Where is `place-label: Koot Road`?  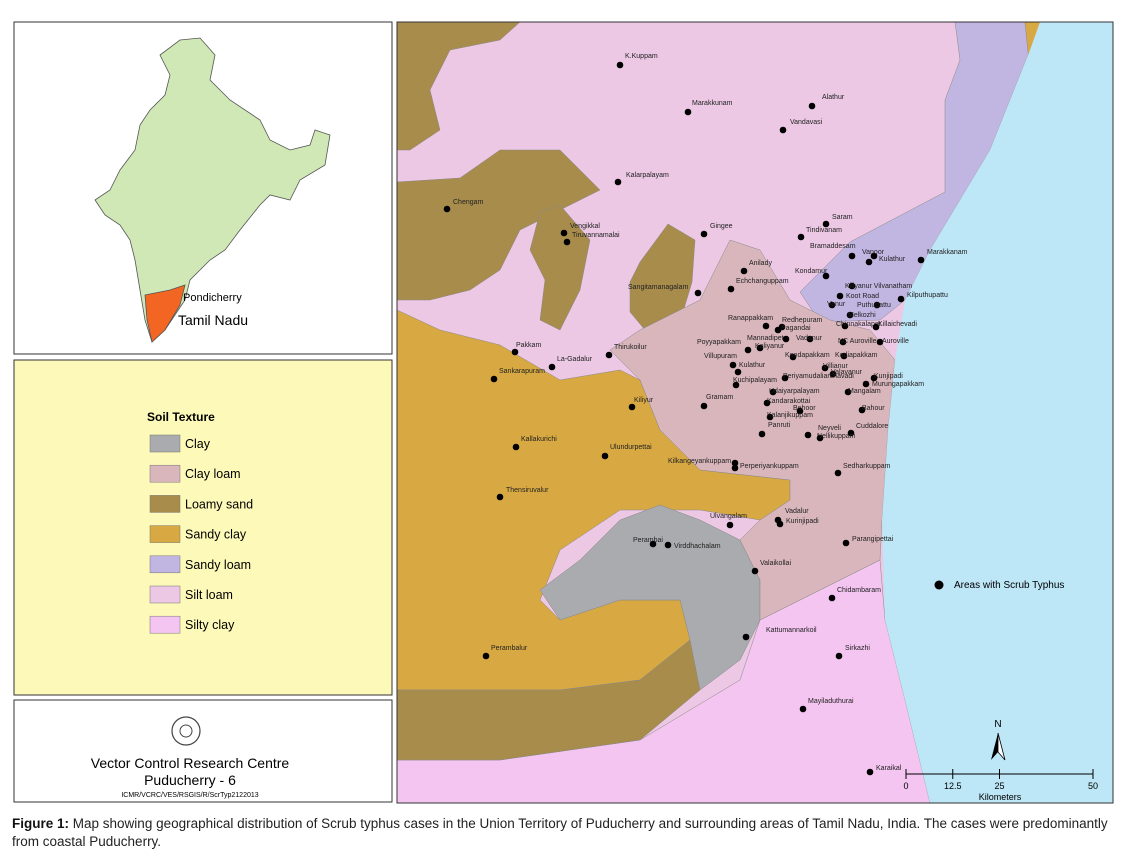 place-label: Koot Road is located at coordinates (862, 296).